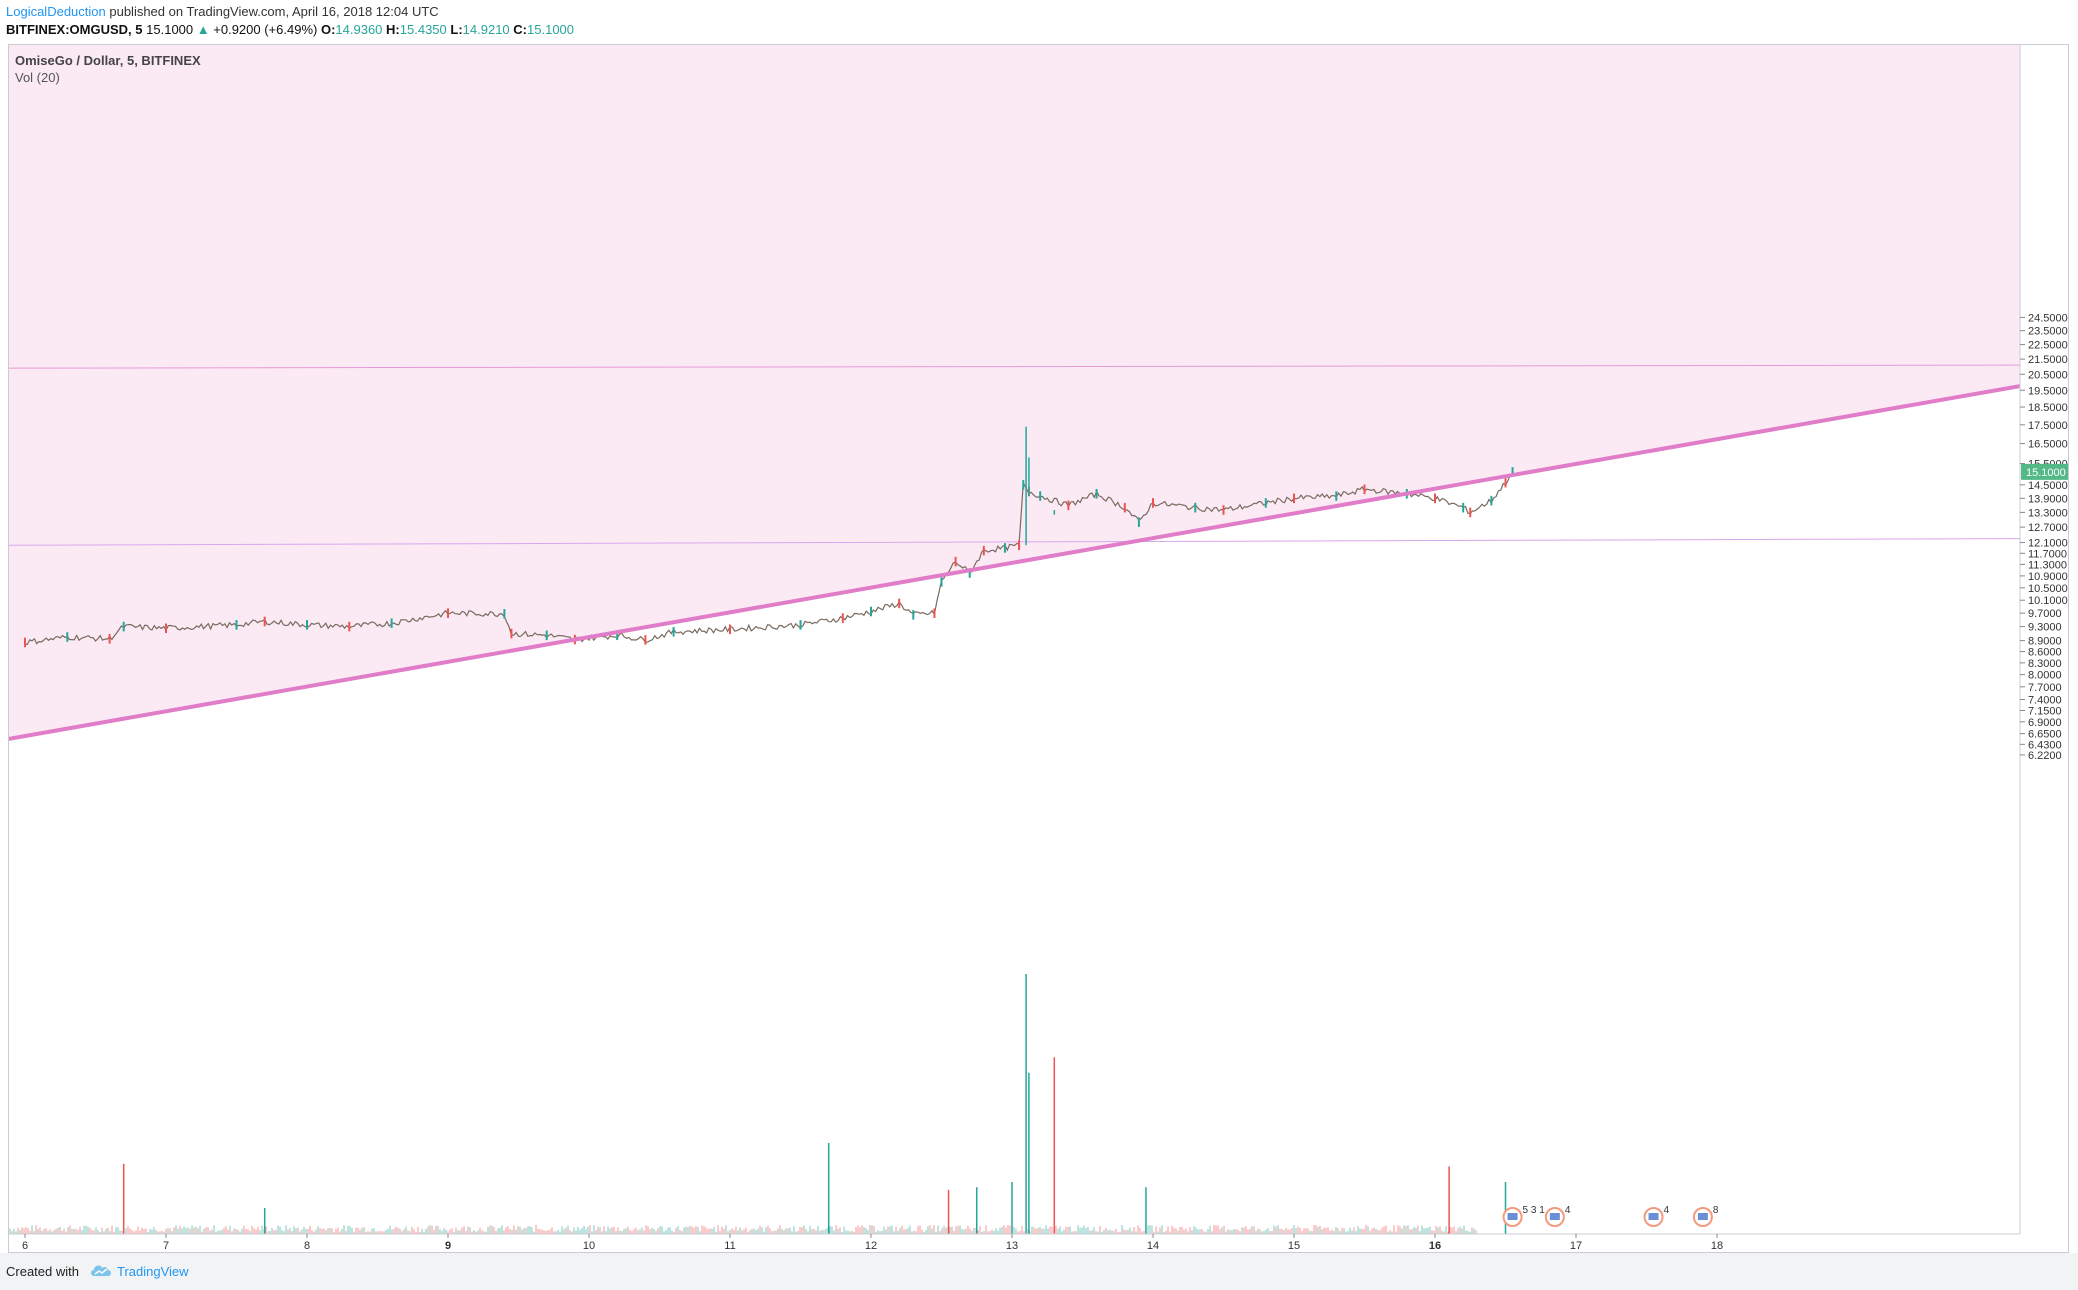 This screenshot has height=1290, width=2078. What do you see at coordinates (729, 1246) in the screenshot?
I see `time-tick-label: 11` at bounding box center [729, 1246].